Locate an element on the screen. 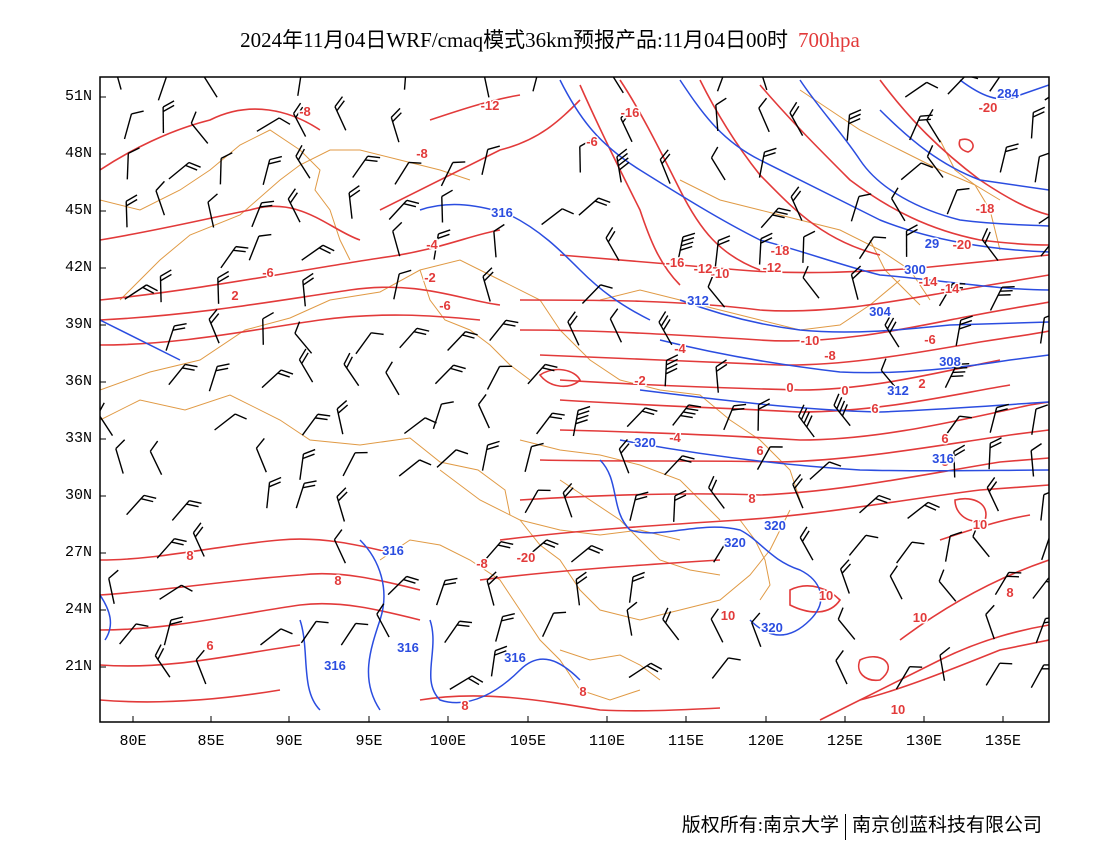 The height and width of the screenshot is (850, 1100). temperature-contour-label: -2 is located at coordinates (640, 380).